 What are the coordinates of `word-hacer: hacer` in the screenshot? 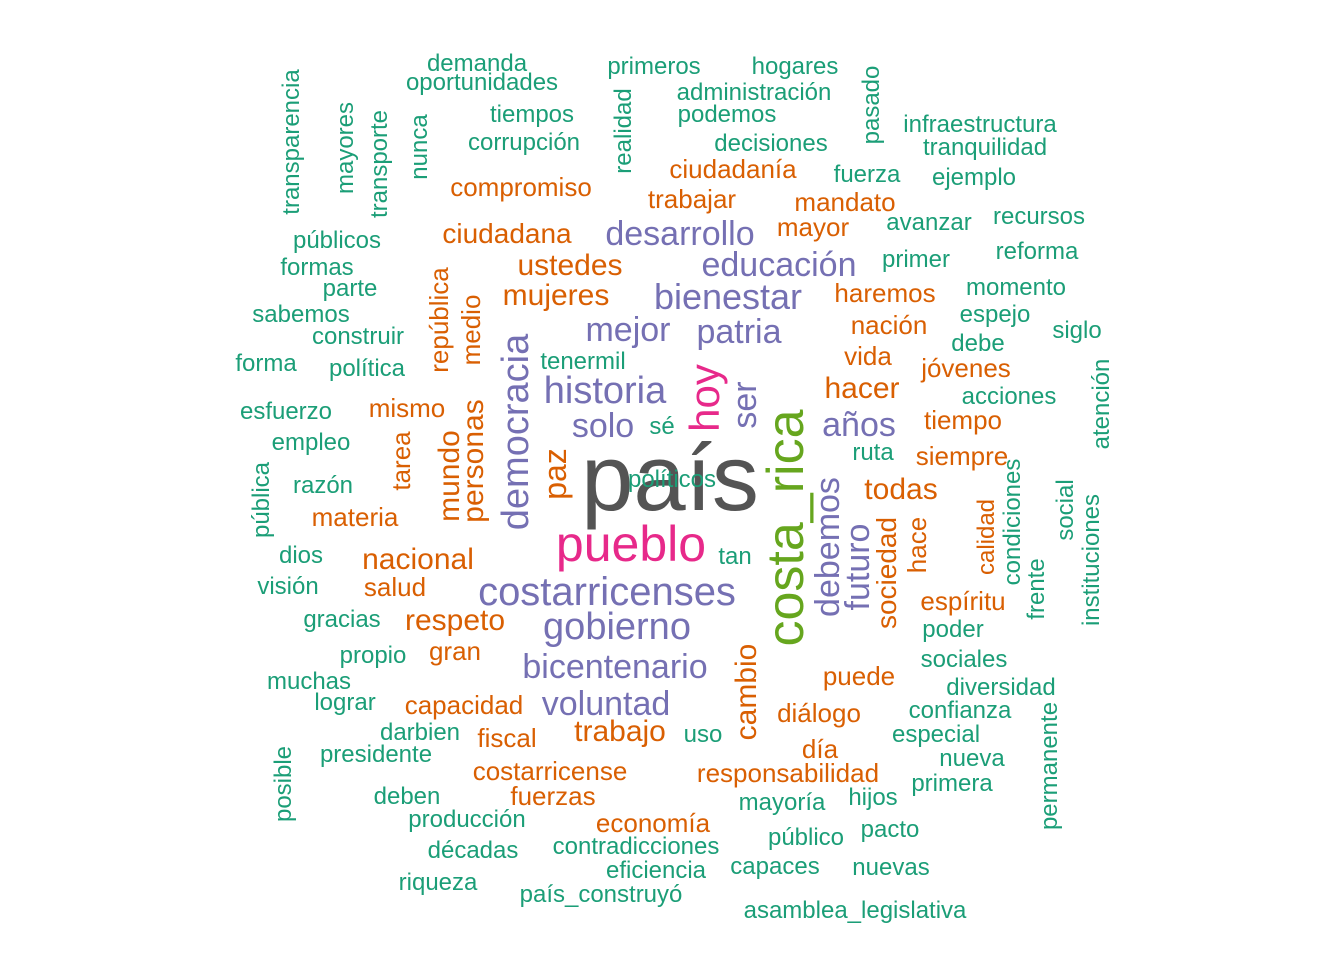 It's located at (862, 388).